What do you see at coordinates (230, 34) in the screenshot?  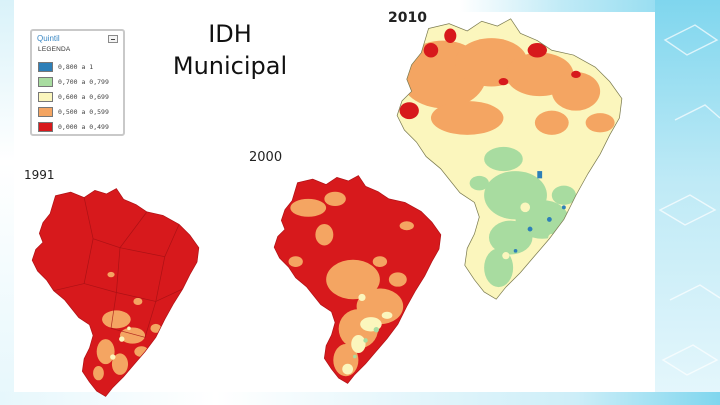 I see `slide-title-line-1: IDH` at bounding box center [230, 34].